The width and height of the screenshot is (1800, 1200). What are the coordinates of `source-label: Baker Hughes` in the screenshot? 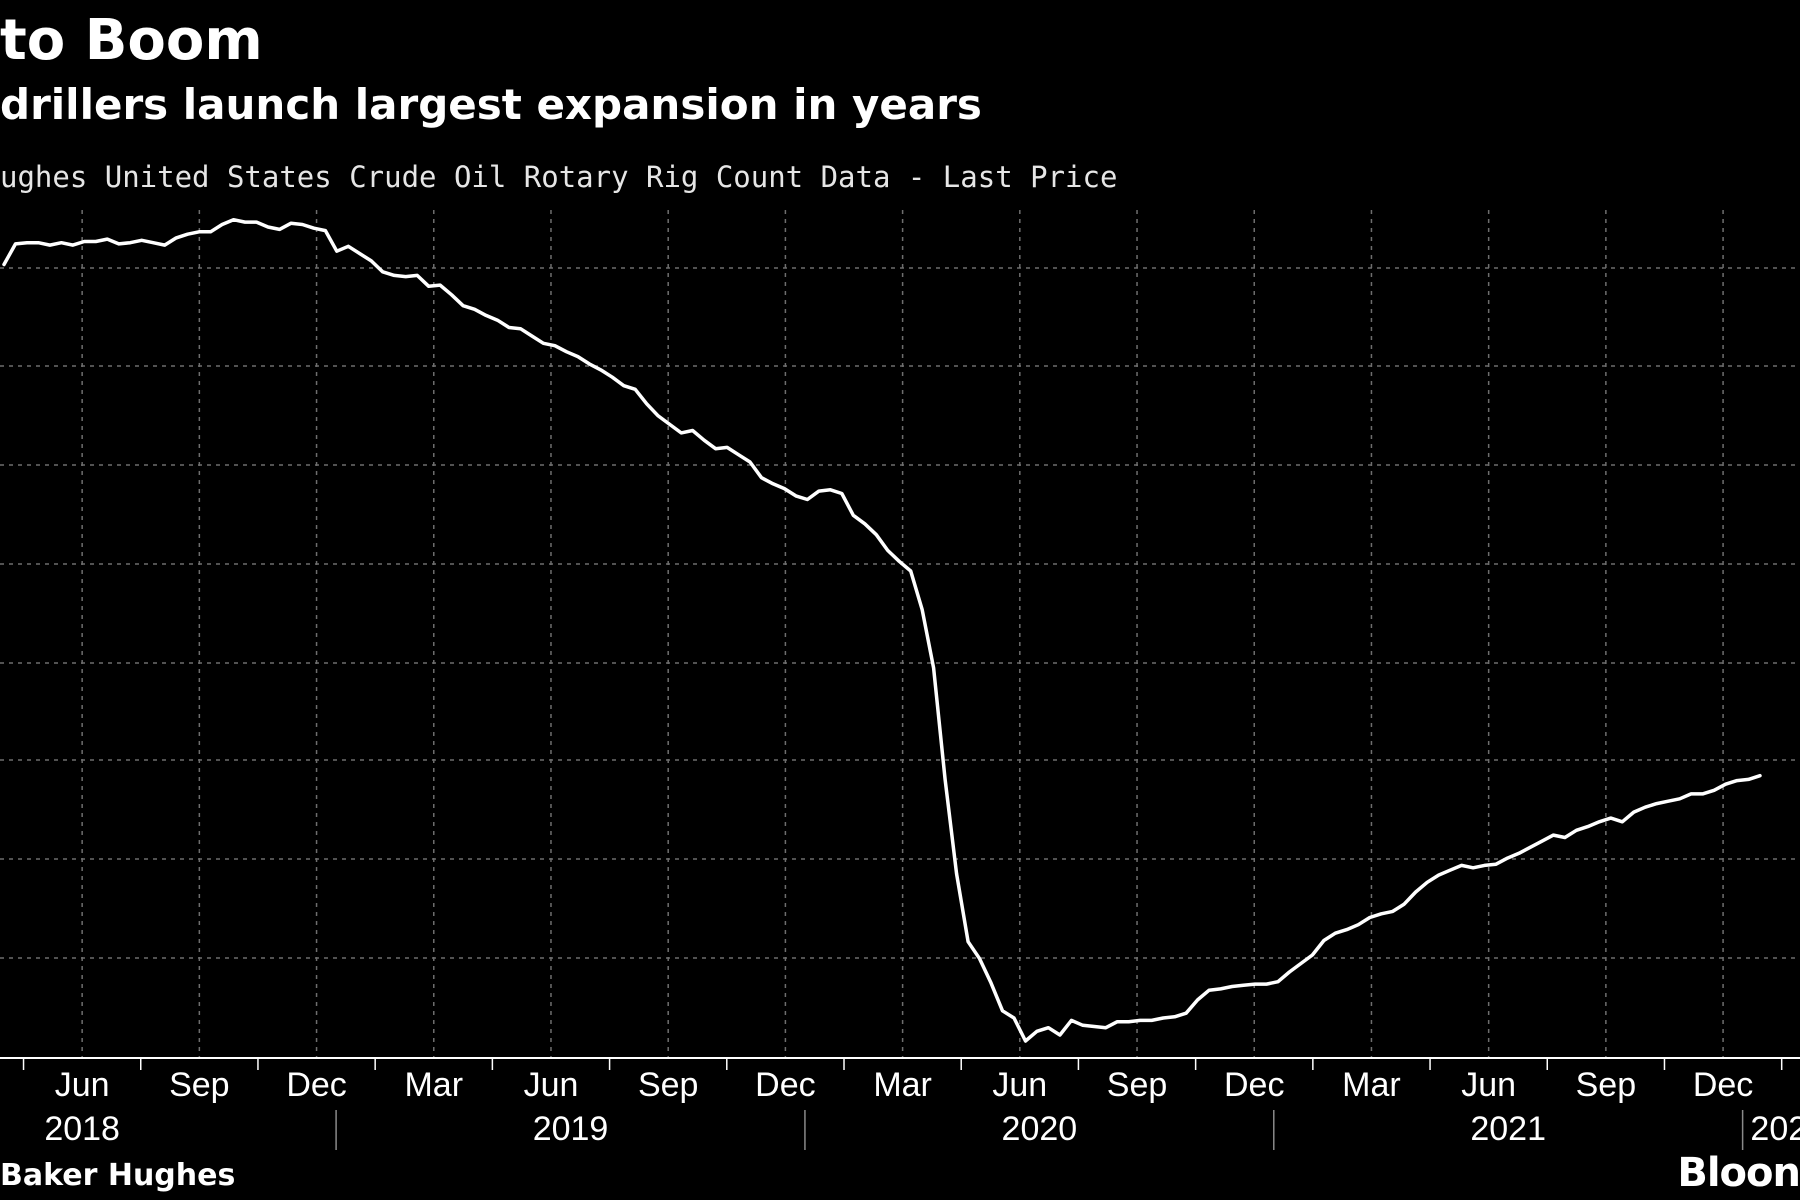 It's located at (118, 1175).